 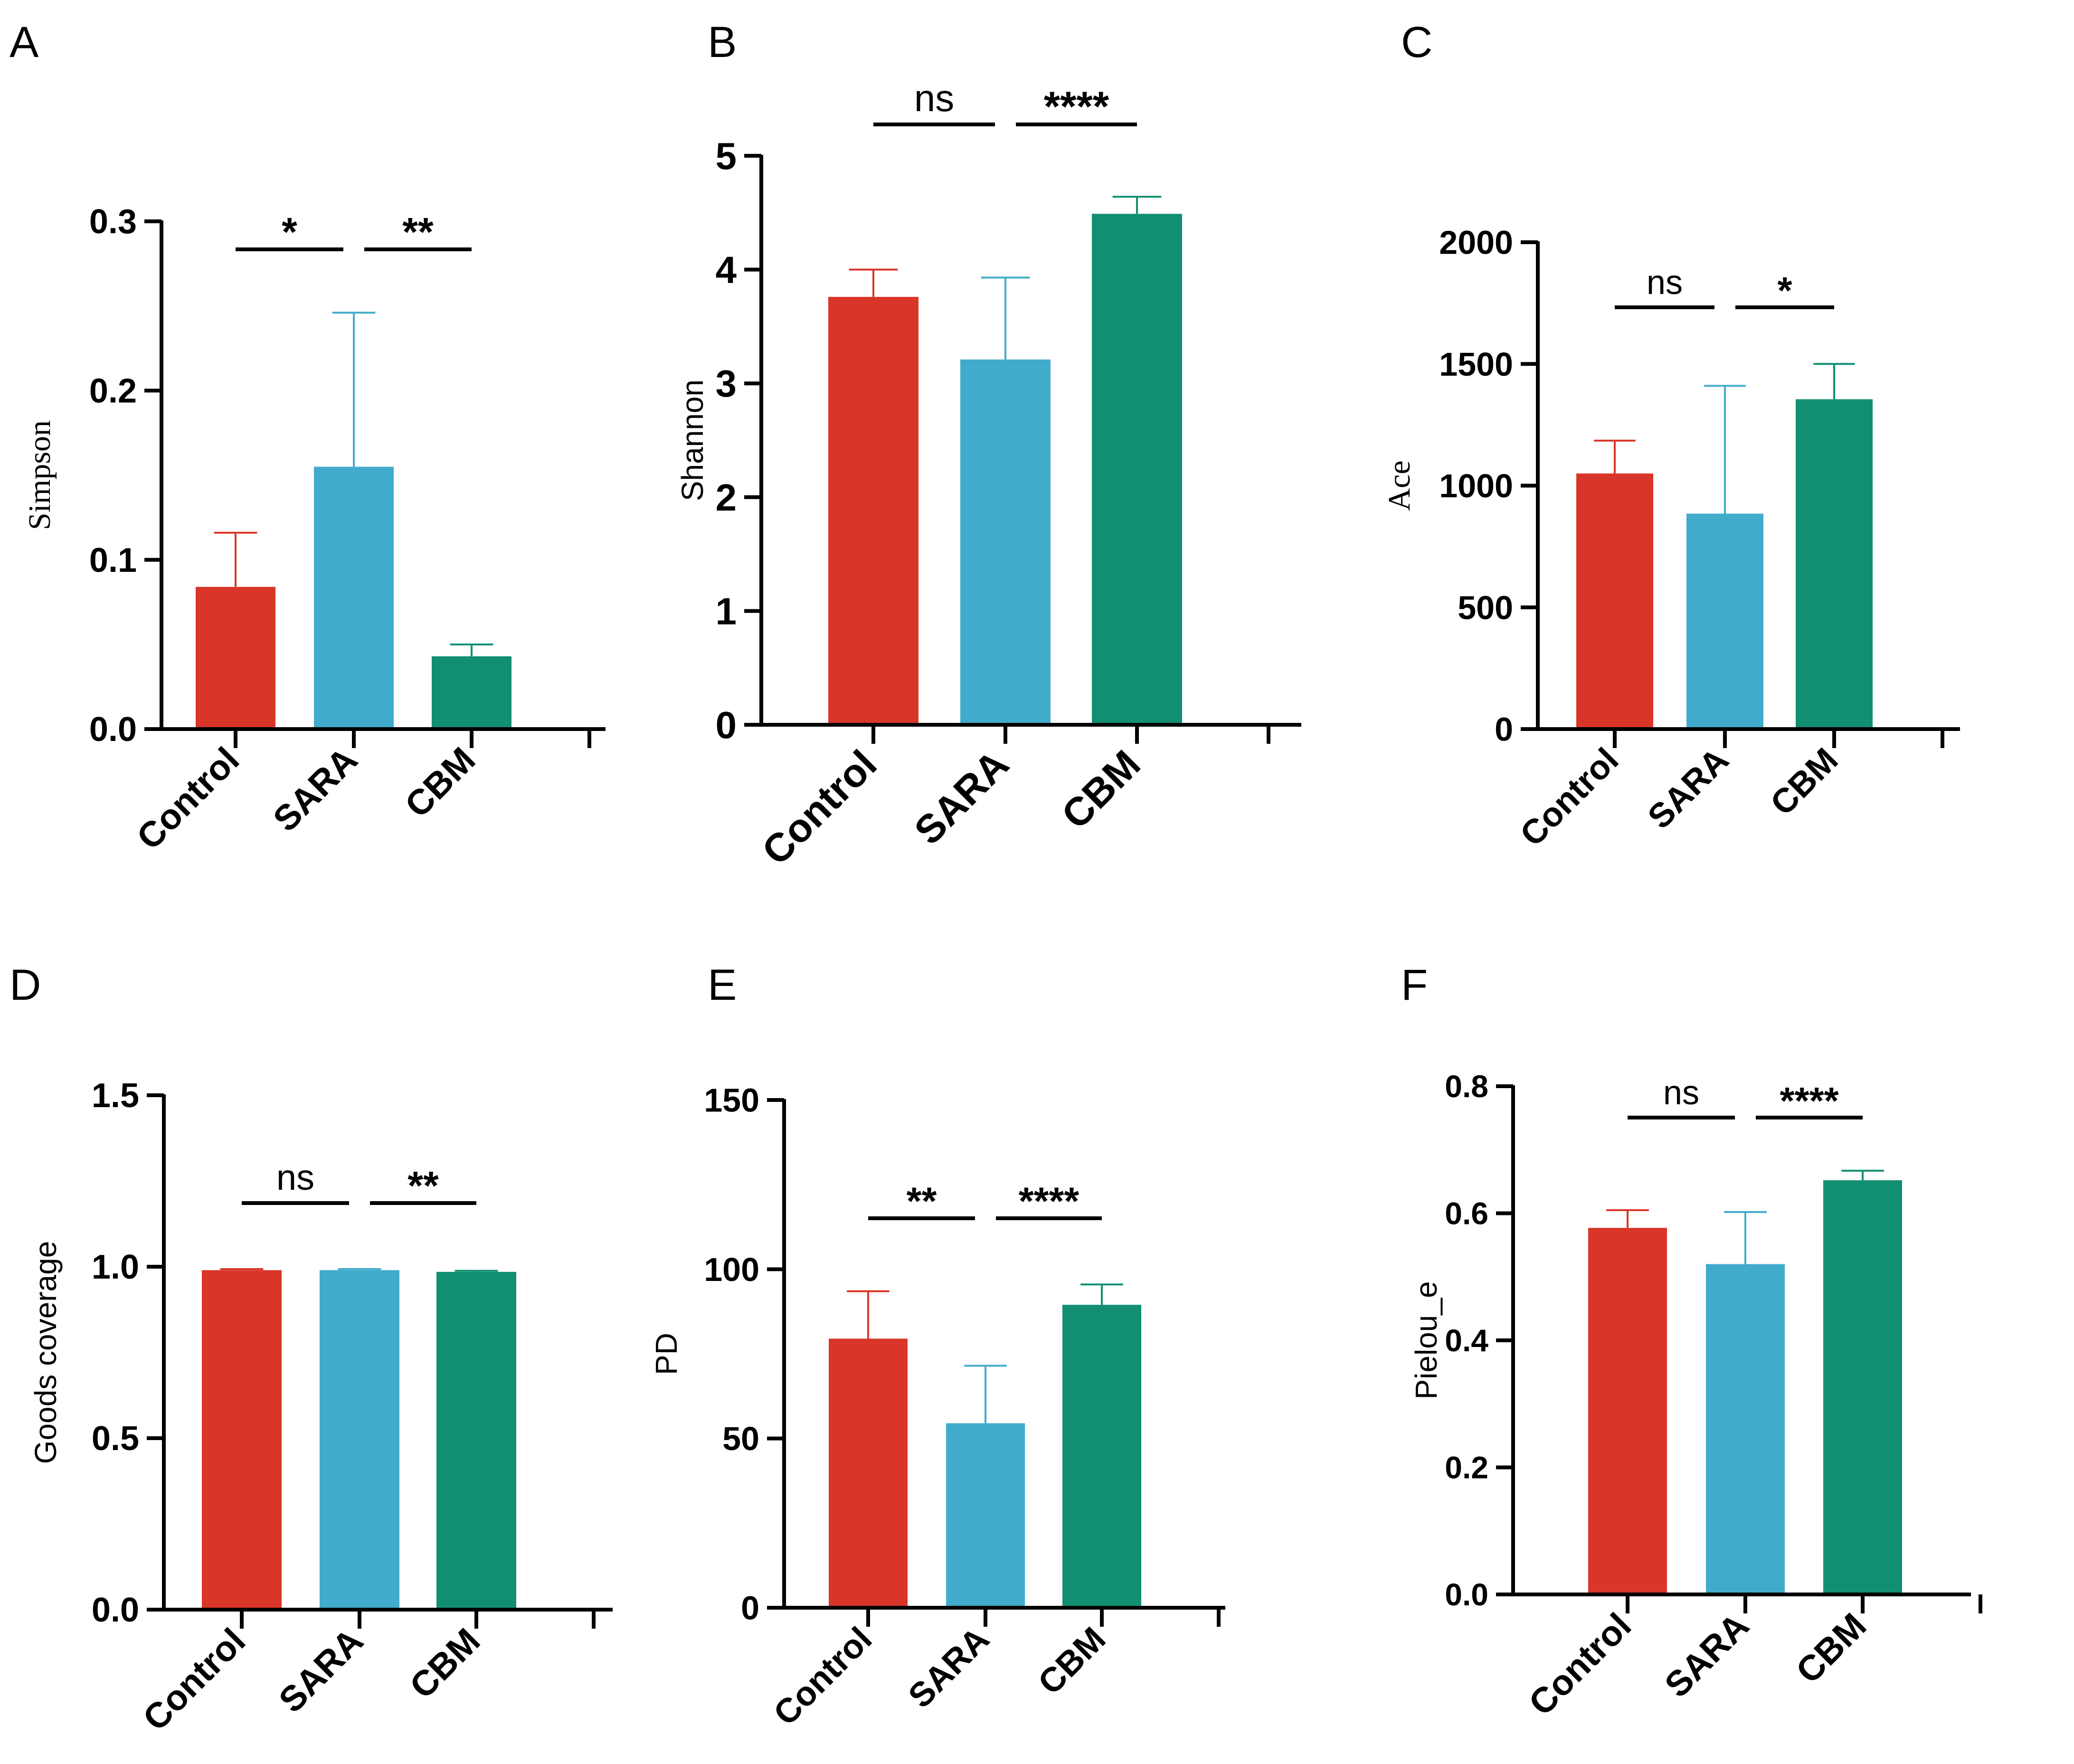 I want to click on panel-letter: C, so click(x=1416, y=42).